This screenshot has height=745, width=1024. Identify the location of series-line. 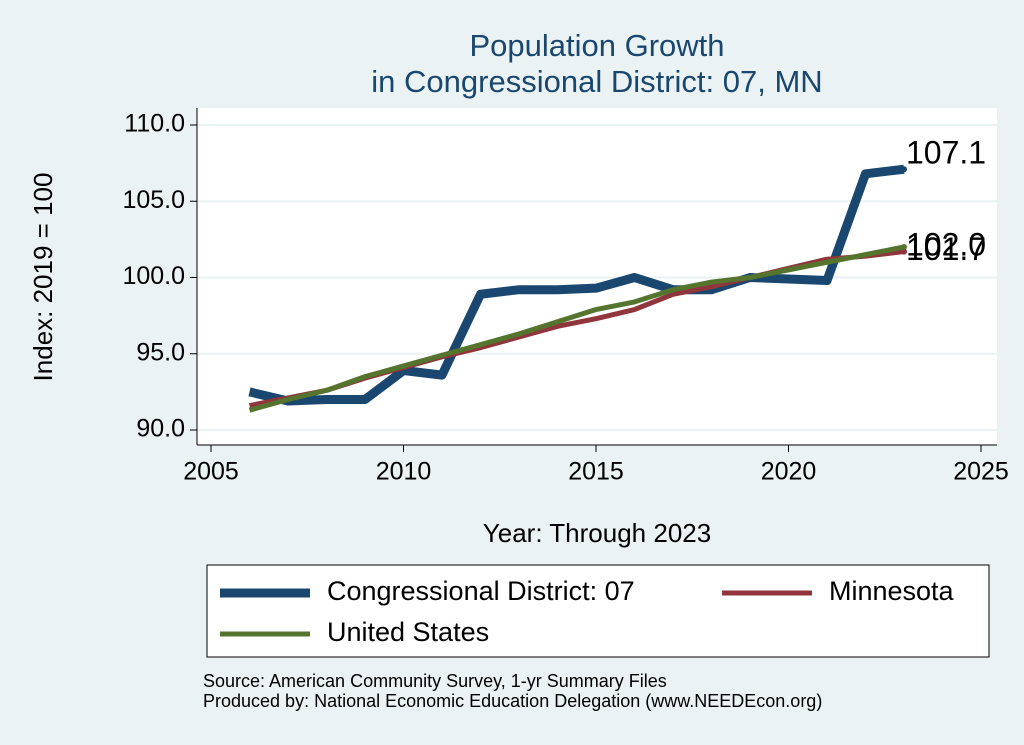
(576, 328).